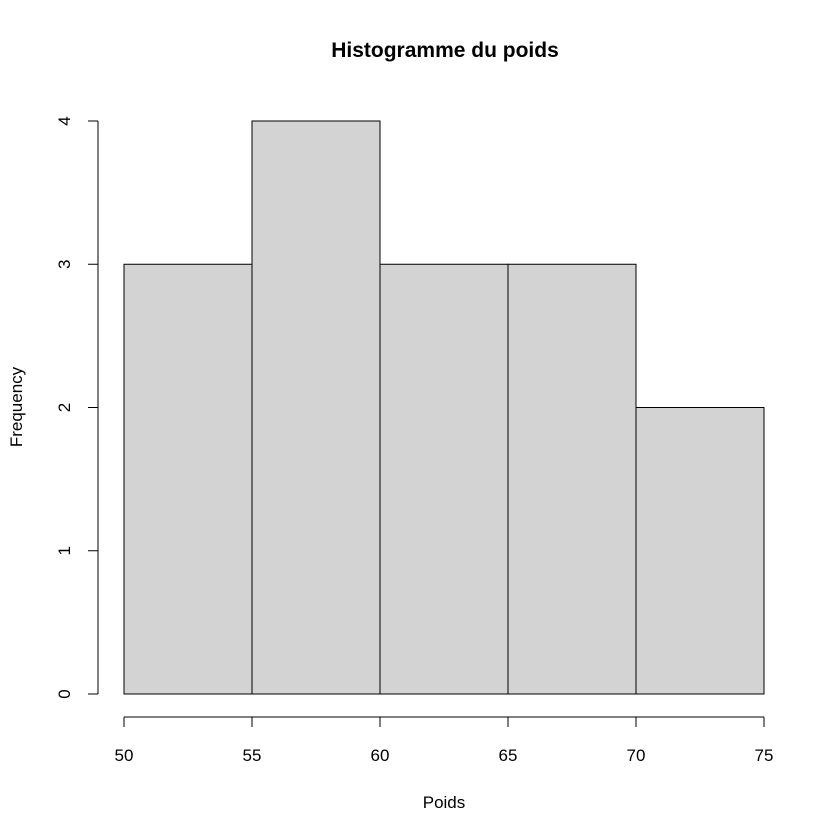 The image size is (840, 840). What do you see at coordinates (444, 740) in the screenshot?
I see `x-axis: 50 55 60 65 70 75` at bounding box center [444, 740].